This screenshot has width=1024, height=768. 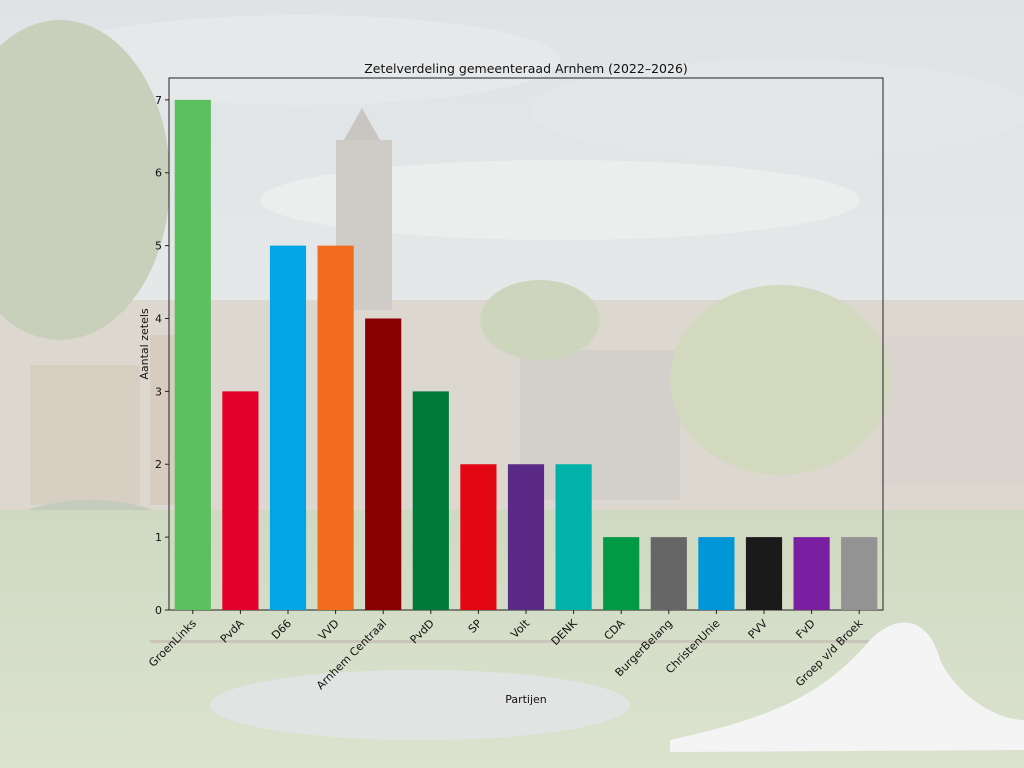 I want to click on x-tick-label: GroenLinks, so click(x=172, y=643).